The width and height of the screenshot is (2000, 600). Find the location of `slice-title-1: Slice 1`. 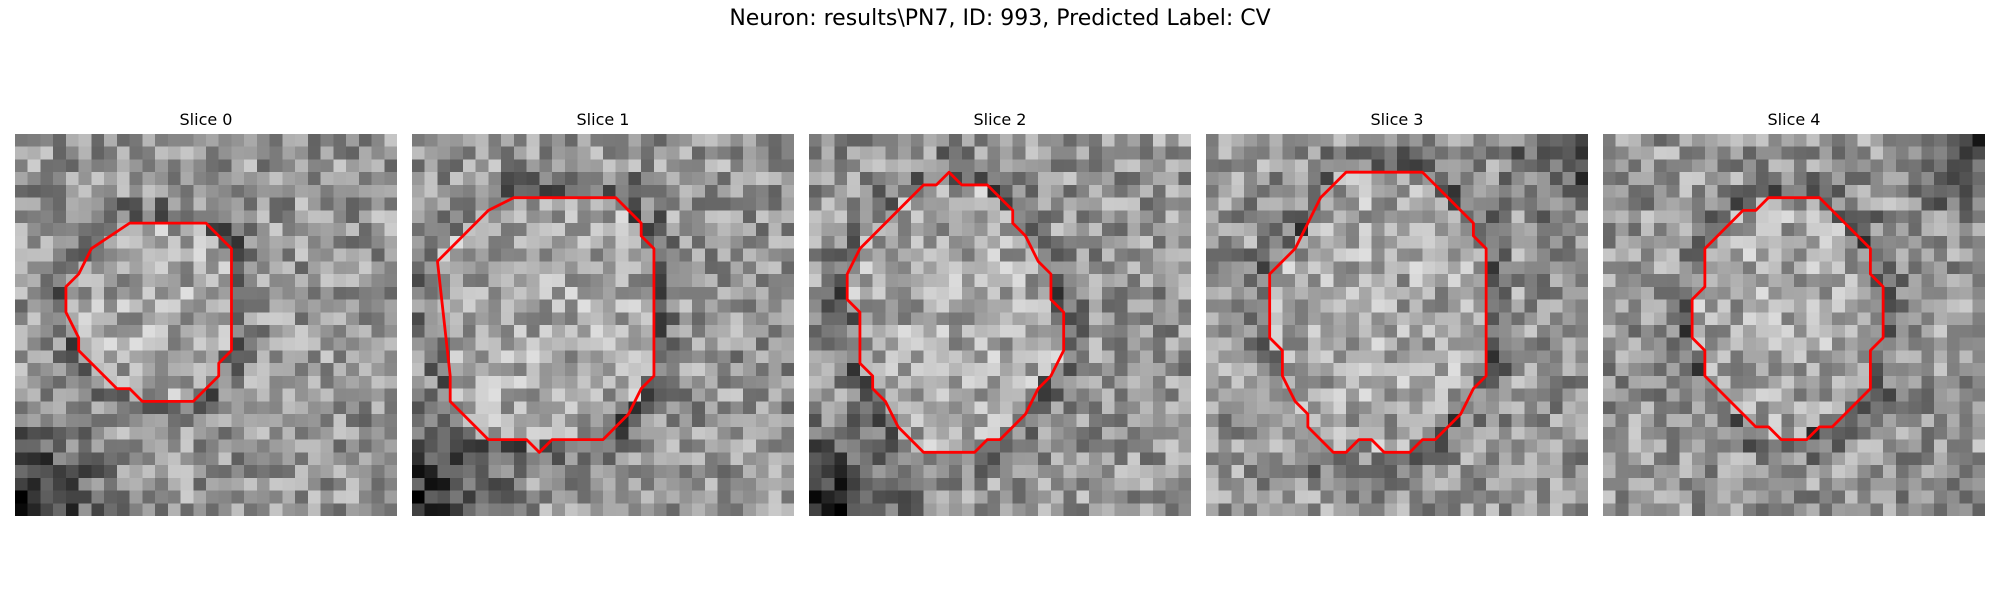

slice-title-1: Slice 1 is located at coordinates (603, 119).